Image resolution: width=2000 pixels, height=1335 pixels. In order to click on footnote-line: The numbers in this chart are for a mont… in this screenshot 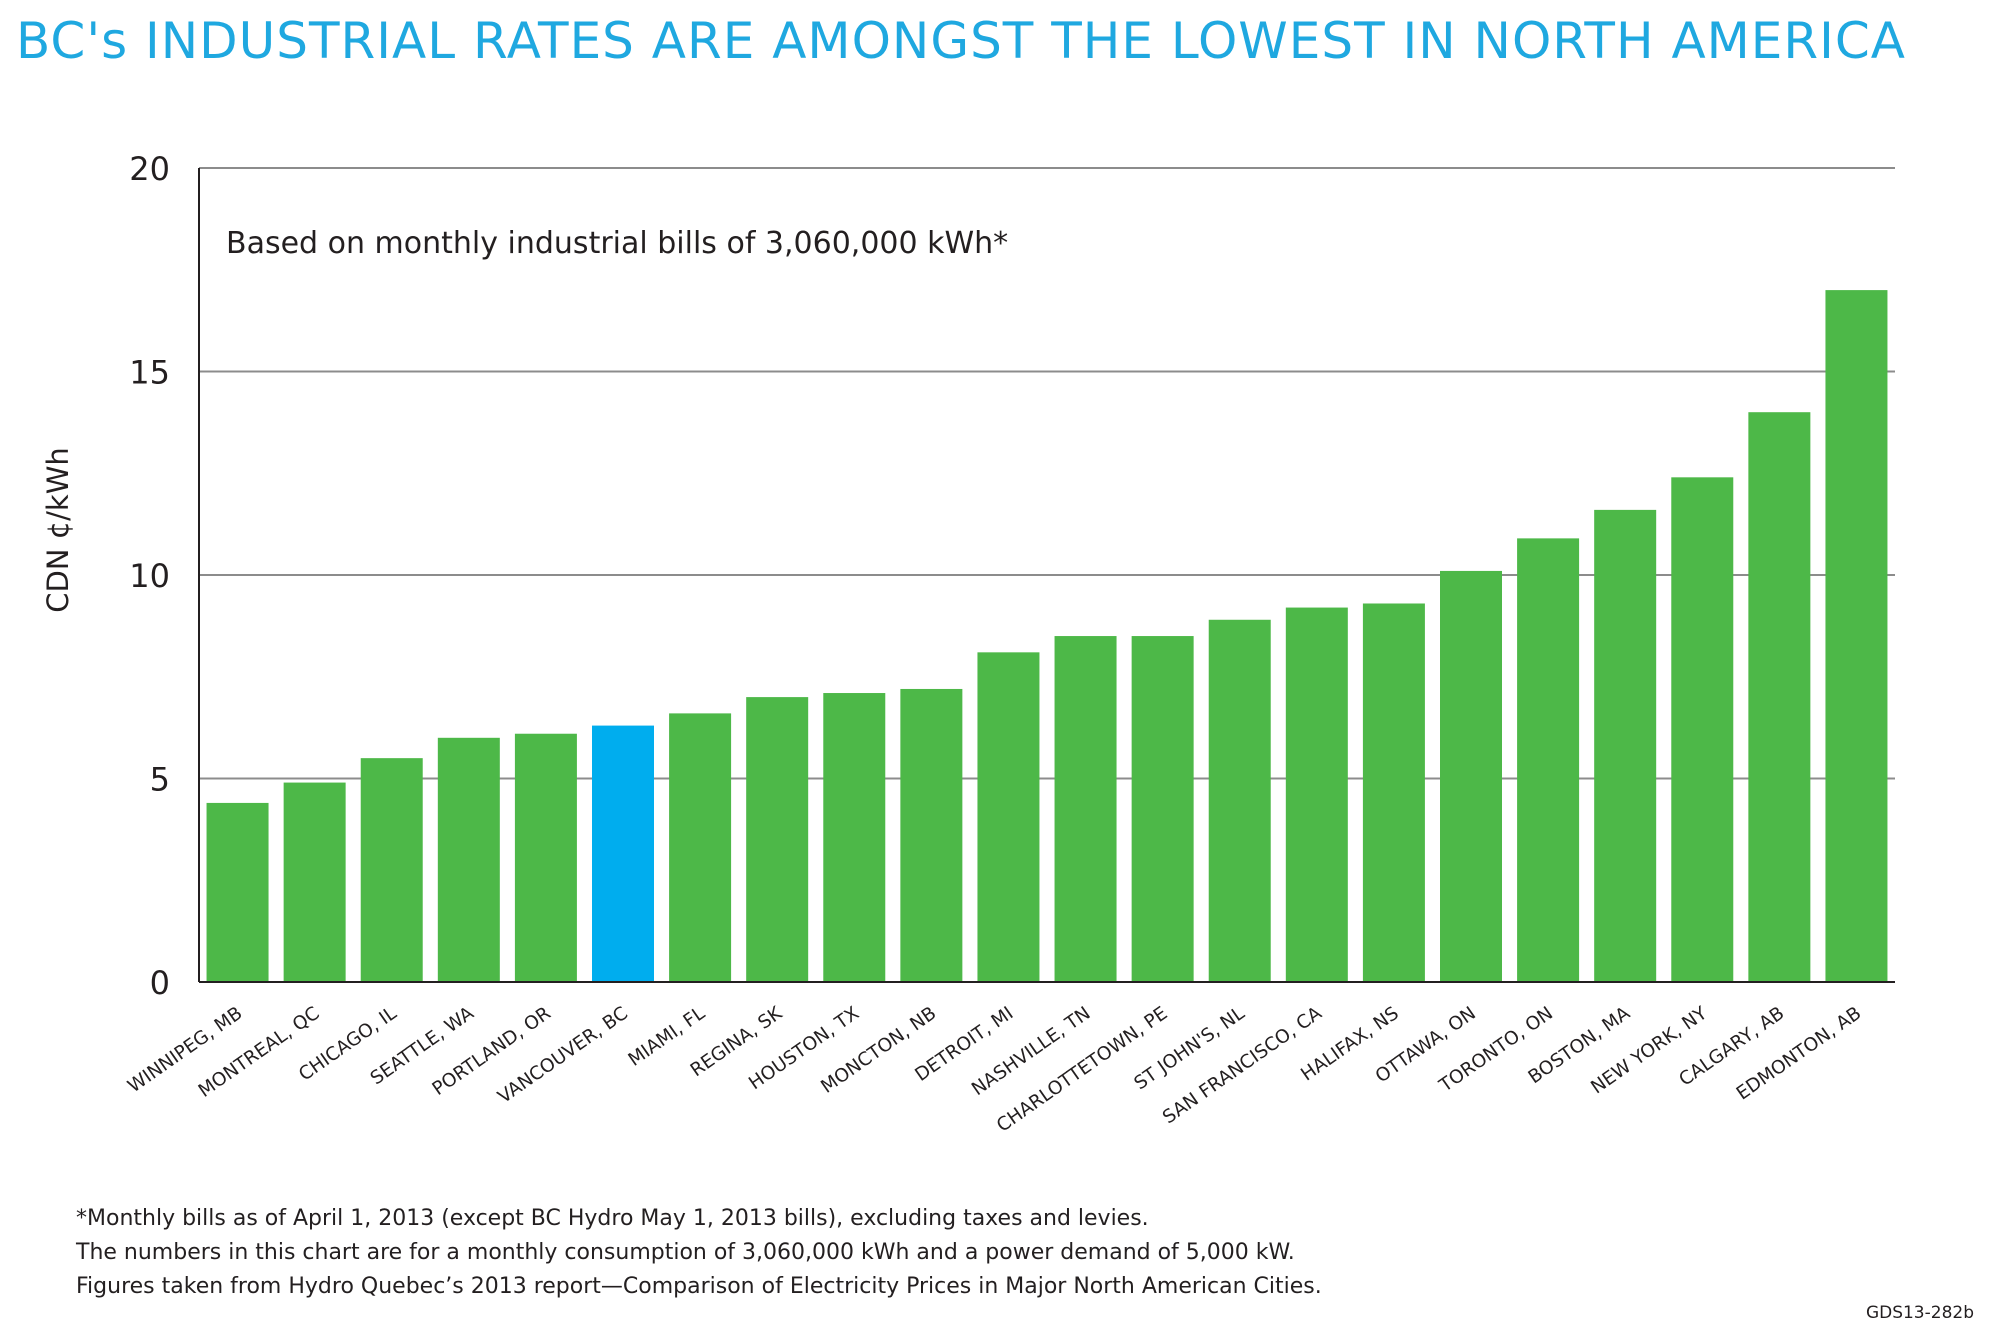, I will do `click(685, 1252)`.